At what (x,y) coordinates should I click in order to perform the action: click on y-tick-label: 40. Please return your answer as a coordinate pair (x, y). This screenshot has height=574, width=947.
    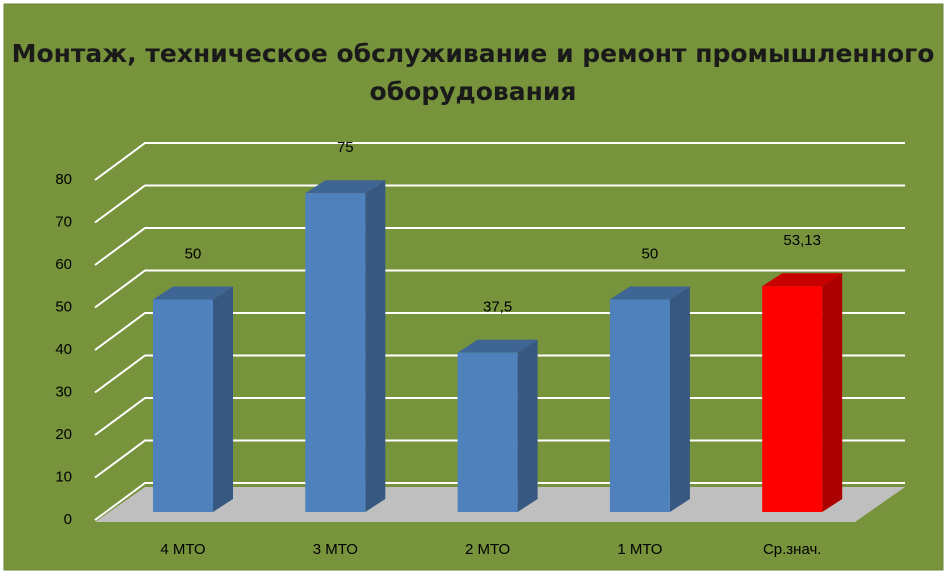
    Looking at the image, I should click on (63, 349).